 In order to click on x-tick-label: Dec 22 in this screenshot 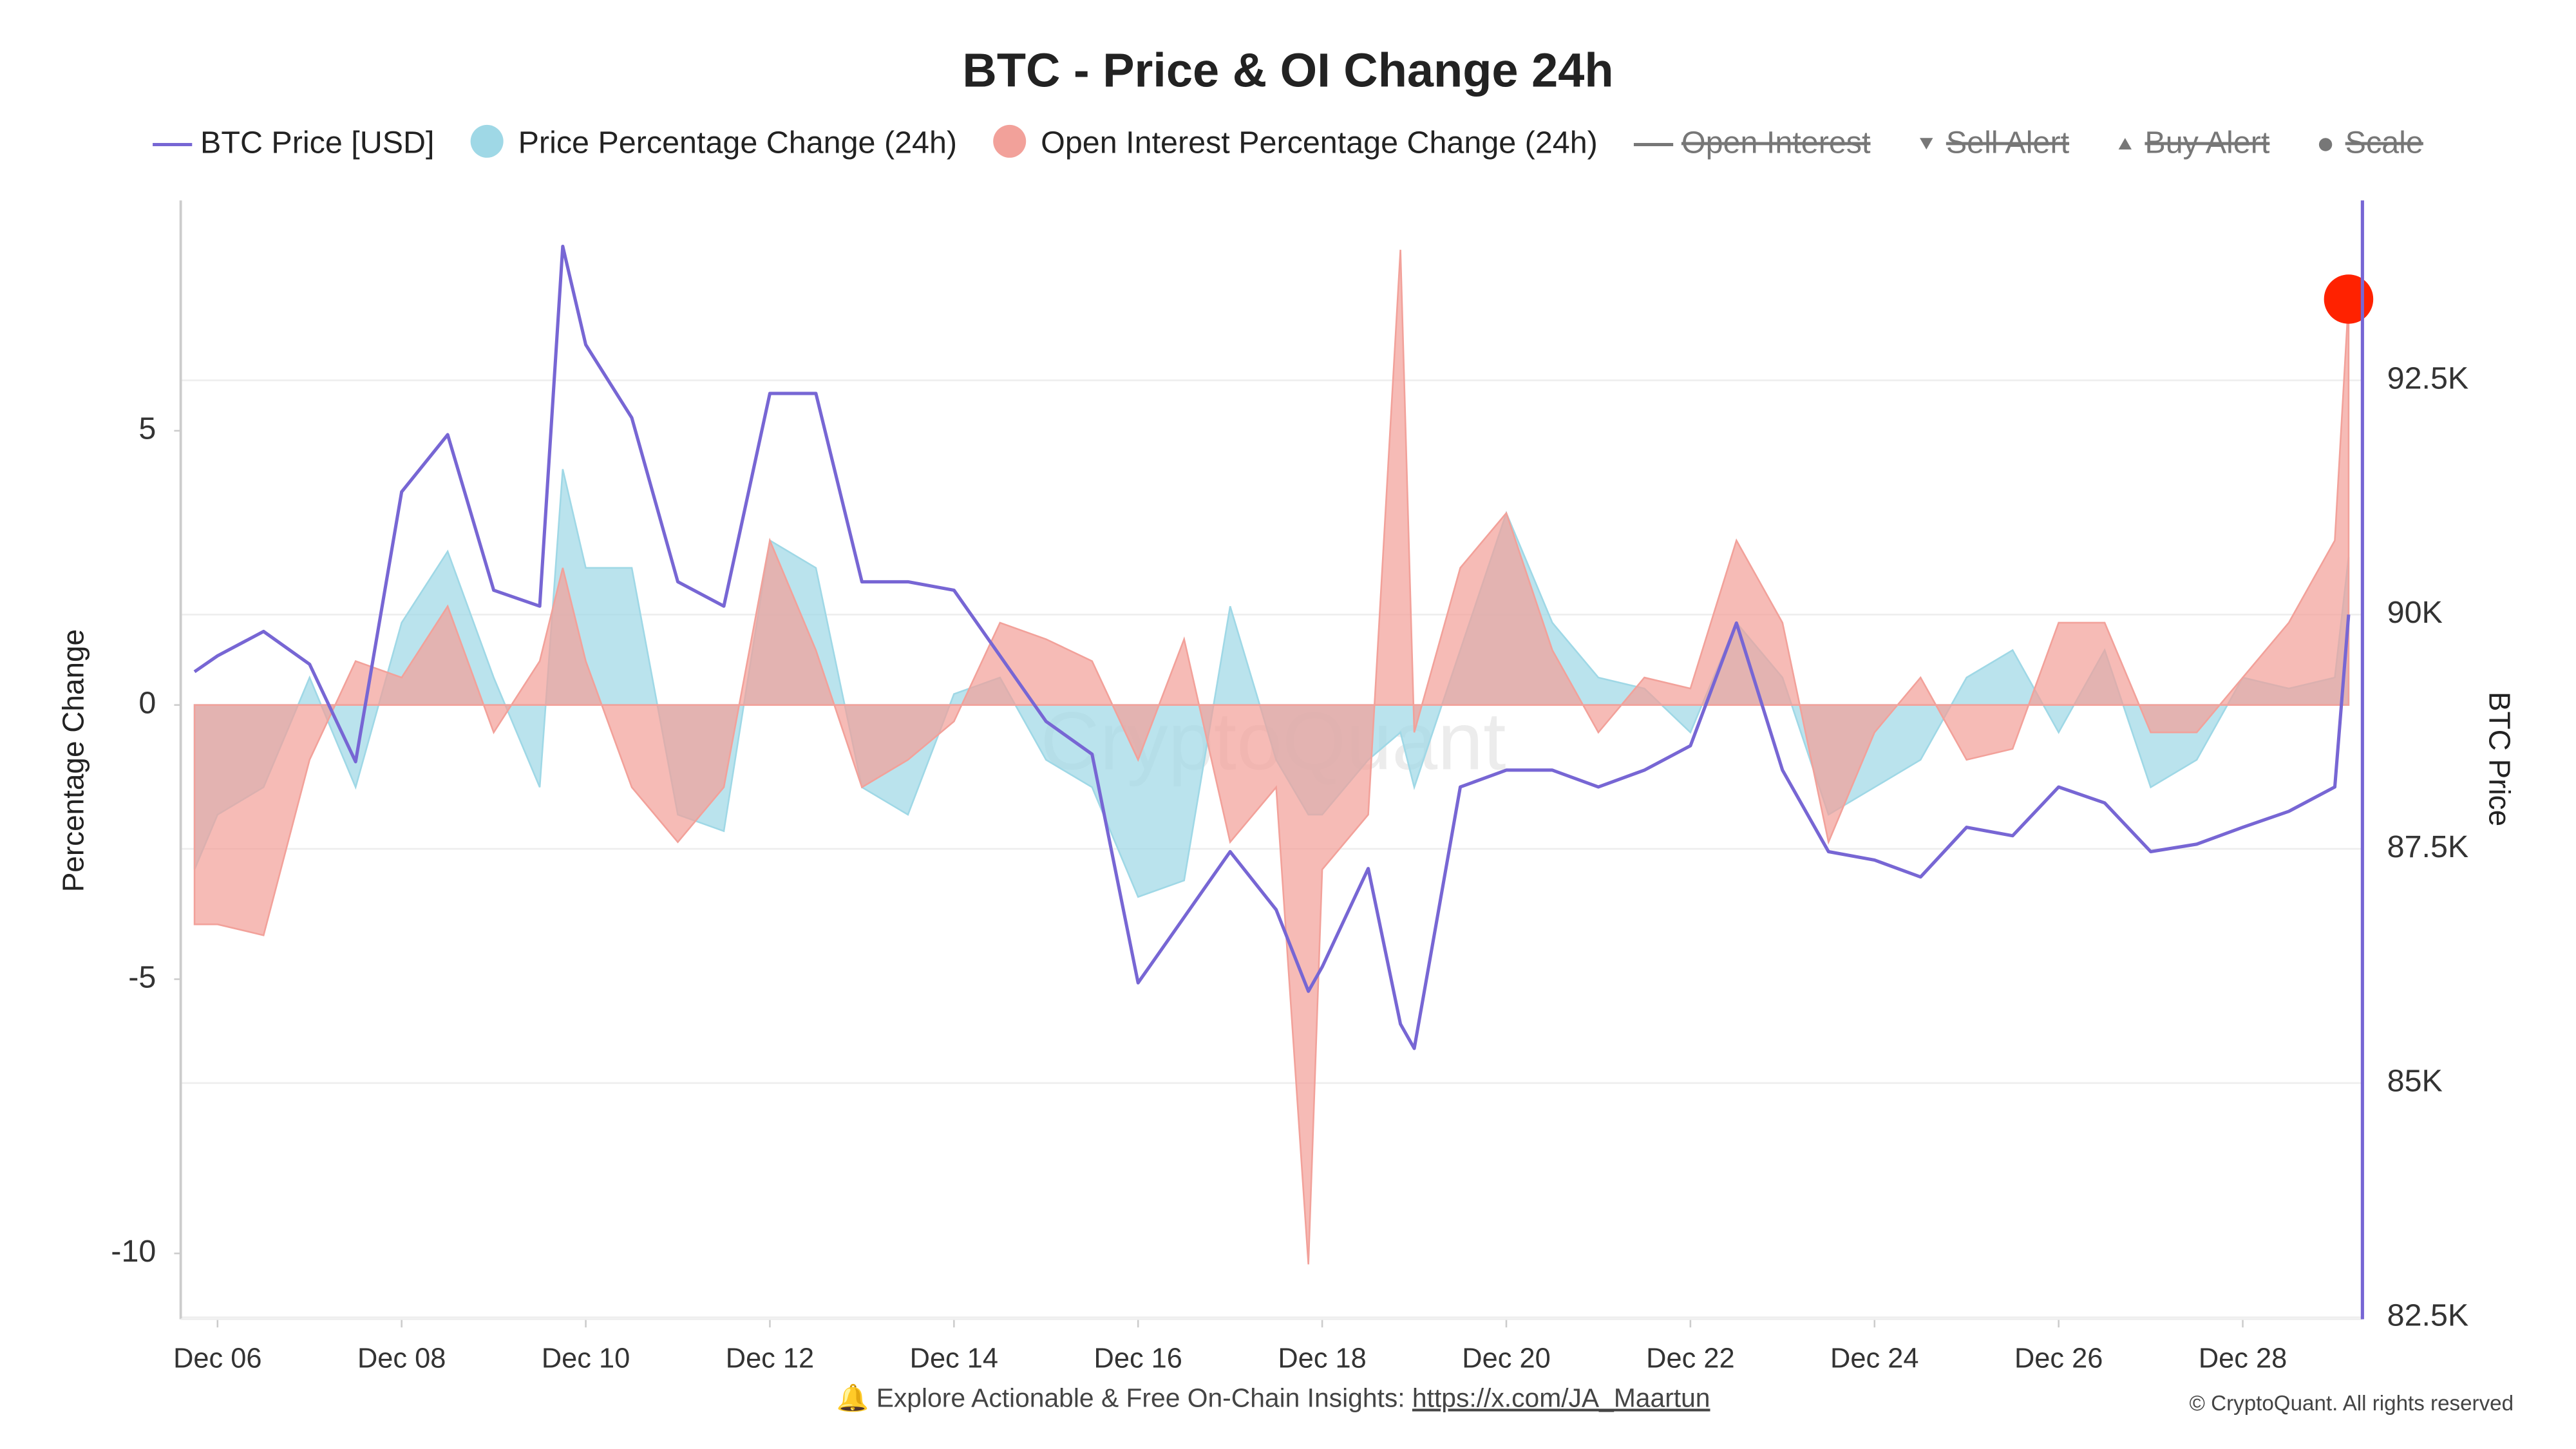, I will do `click(1690, 1358)`.